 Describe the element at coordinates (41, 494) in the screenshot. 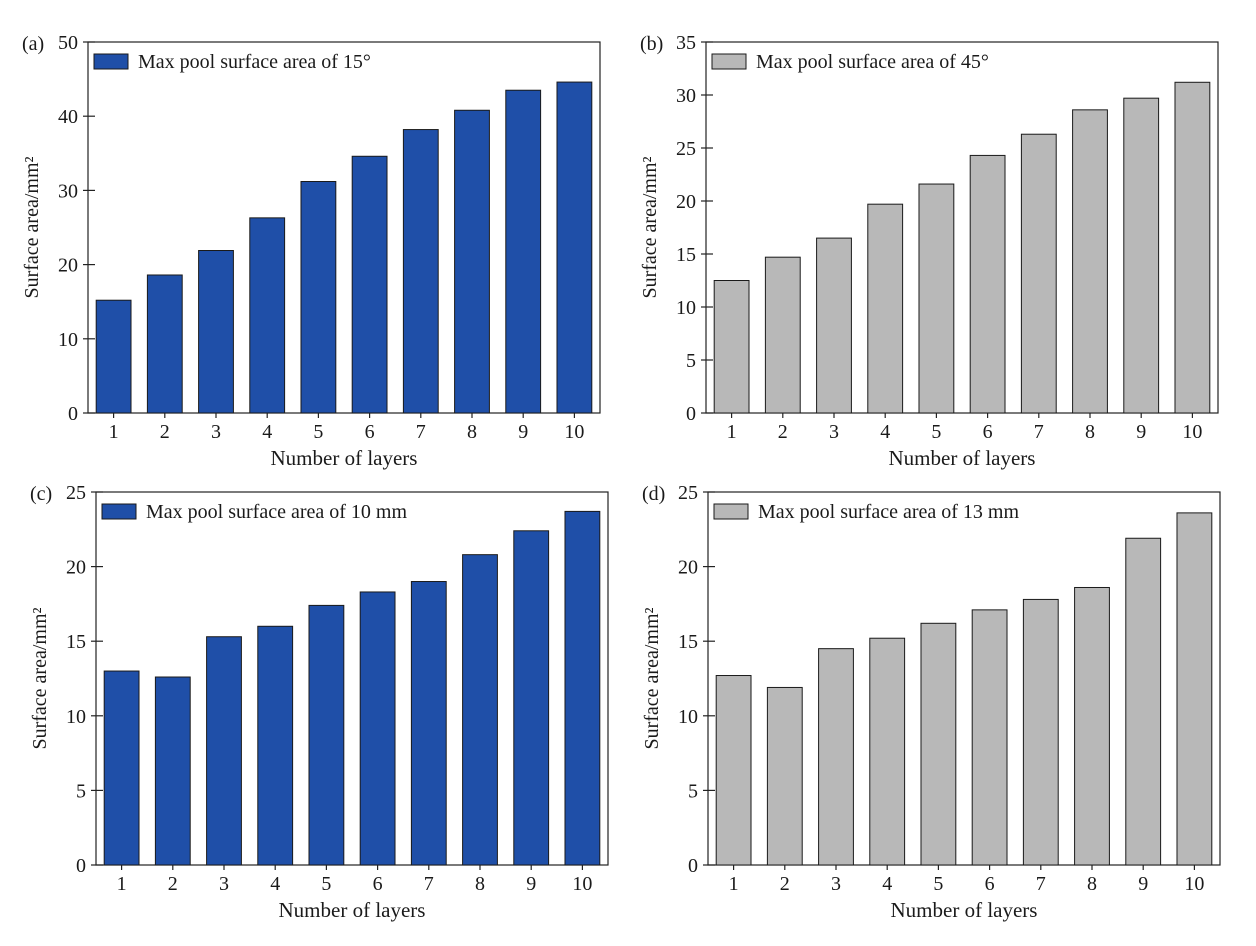

I see `panel-label: (c)` at that location.